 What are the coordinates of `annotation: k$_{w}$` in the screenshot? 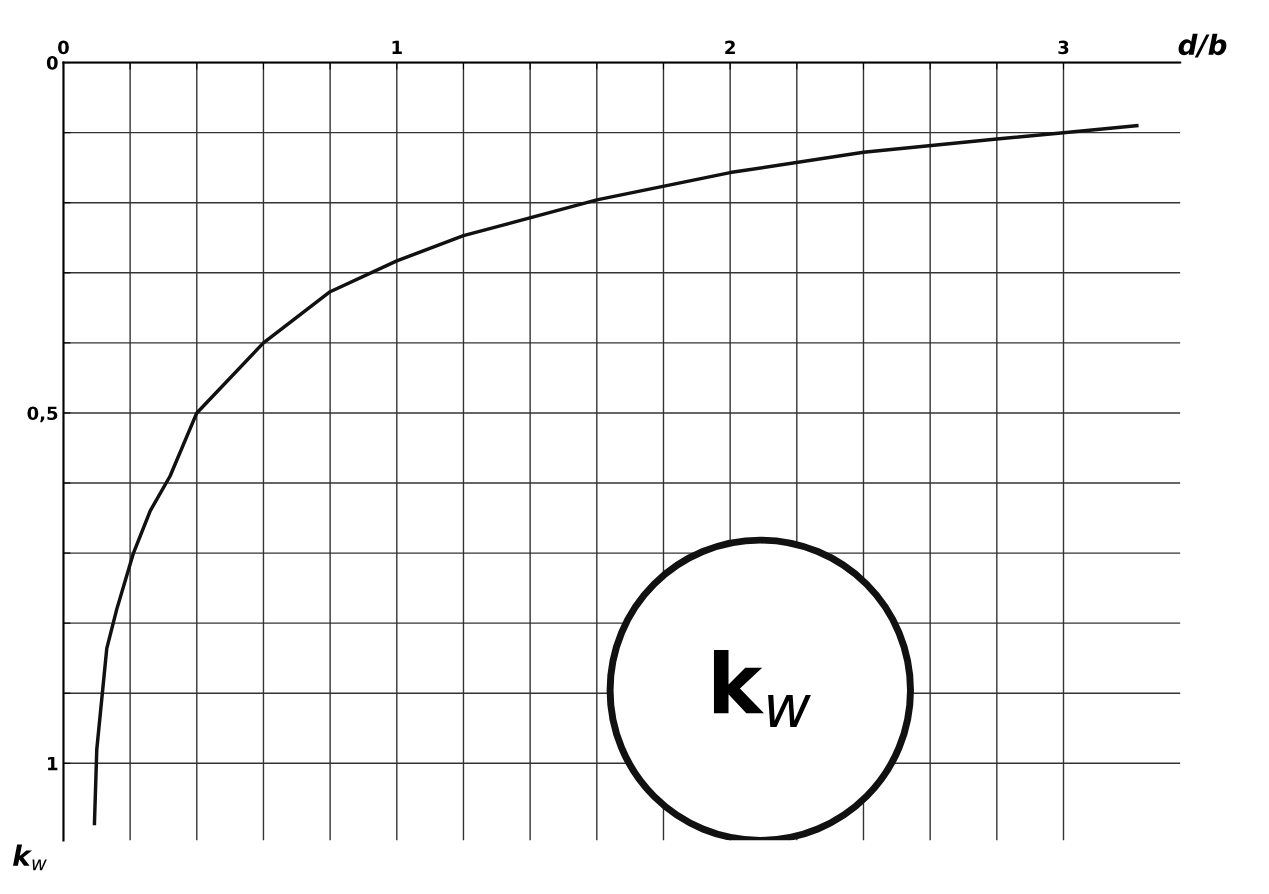 It's located at (762, 688).